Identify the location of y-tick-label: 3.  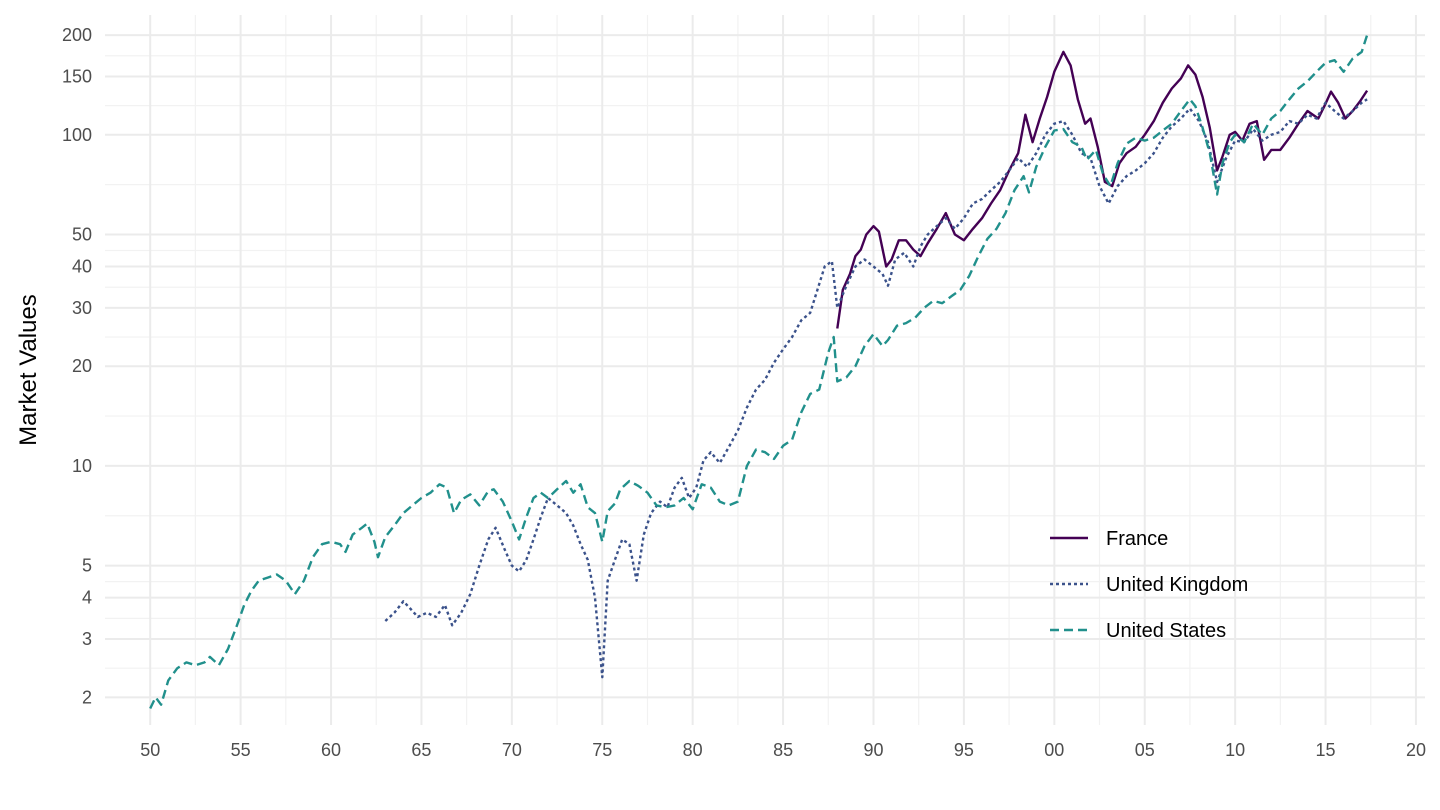
(87, 639).